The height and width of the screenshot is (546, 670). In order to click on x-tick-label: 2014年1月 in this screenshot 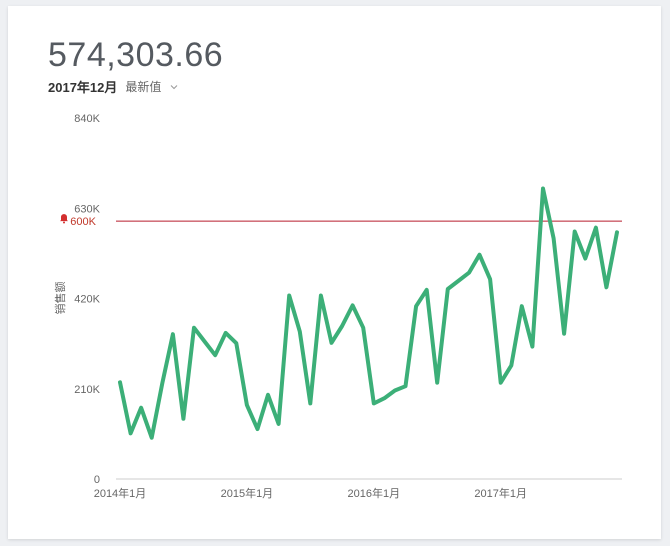, I will do `click(120, 493)`.